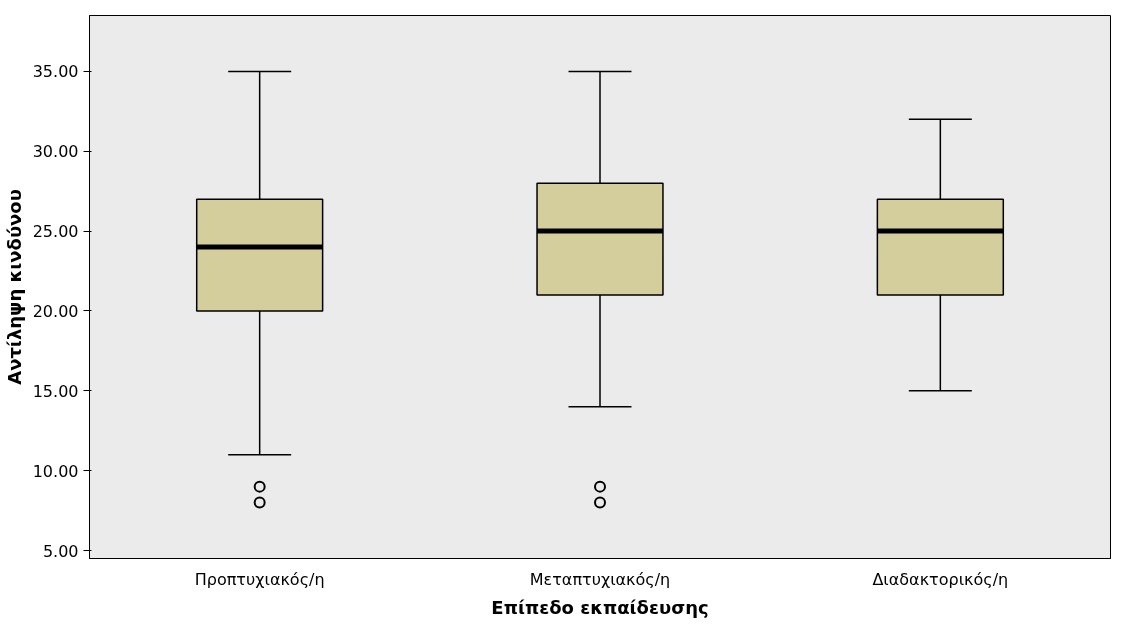 The image size is (1142, 627). What do you see at coordinates (60, 551) in the screenshot?
I see `y-tick-label: 5.00` at bounding box center [60, 551].